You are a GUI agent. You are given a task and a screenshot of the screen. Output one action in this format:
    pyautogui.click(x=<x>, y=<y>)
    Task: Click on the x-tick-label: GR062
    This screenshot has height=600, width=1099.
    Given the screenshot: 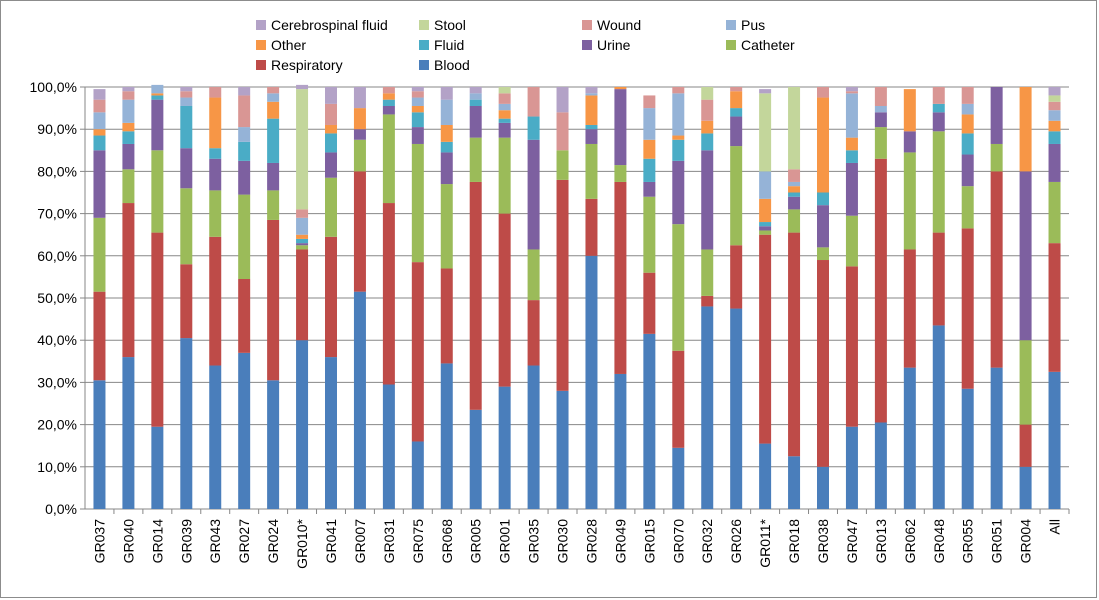 What is the action you would take?
    pyautogui.click(x=910, y=541)
    